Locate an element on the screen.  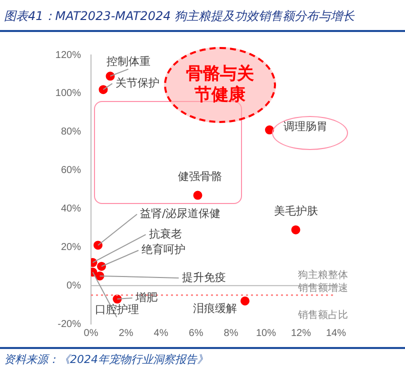
x-tick-label: 12% is located at coordinates (301, 333).